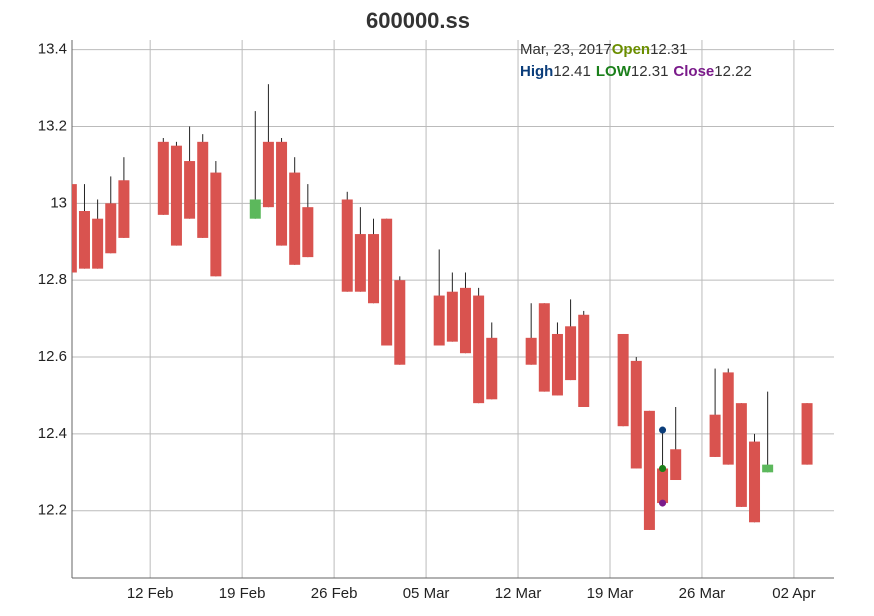 The width and height of the screenshot is (874, 616). What do you see at coordinates (52, 356) in the screenshot?
I see `y-tick-label: 12.6` at bounding box center [52, 356].